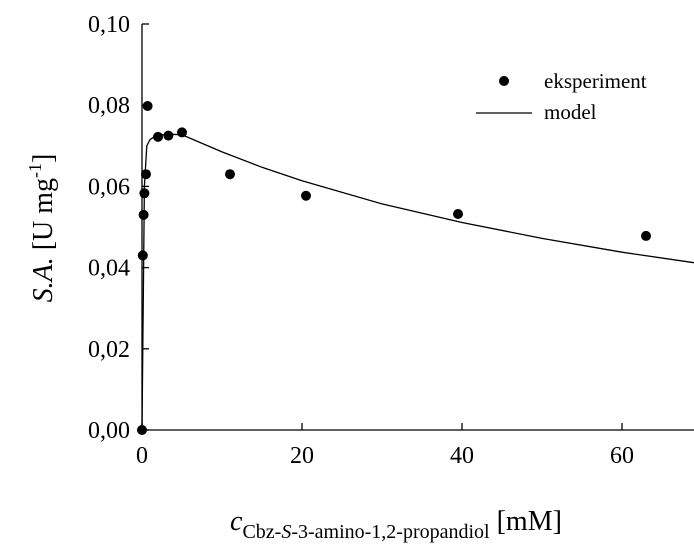 The height and width of the screenshot is (546, 694). What do you see at coordinates (109, 25) in the screenshot?
I see `y-tick-label: 0,10` at bounding box center [109, 25].